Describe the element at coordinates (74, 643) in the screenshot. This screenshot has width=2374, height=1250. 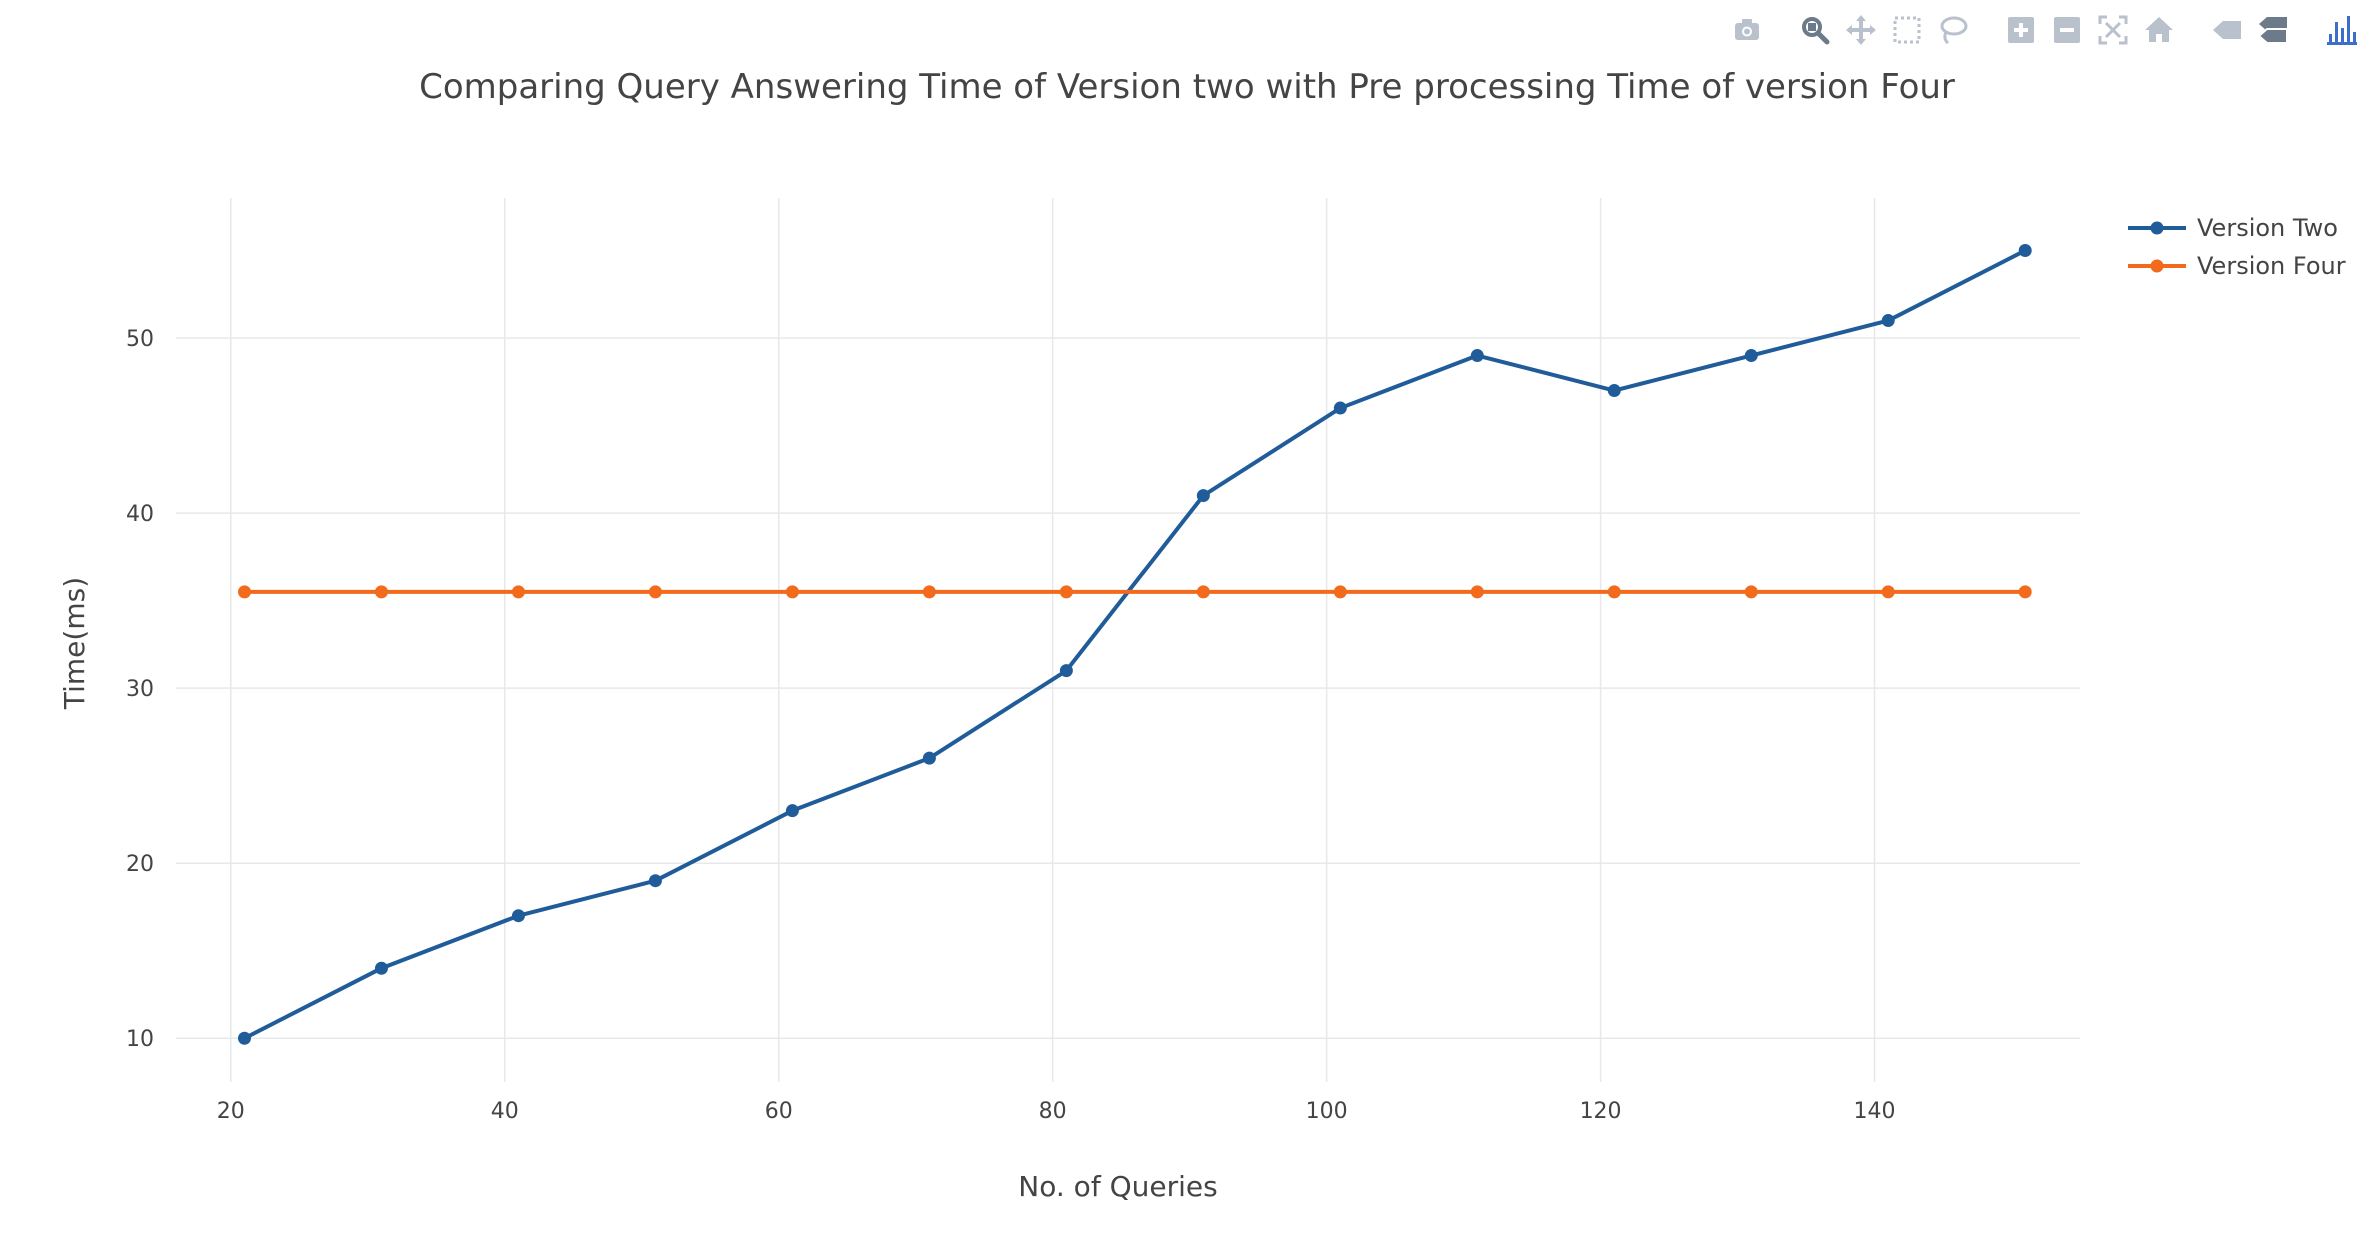
I see `y-axis-title: Time(ms)` at that location.